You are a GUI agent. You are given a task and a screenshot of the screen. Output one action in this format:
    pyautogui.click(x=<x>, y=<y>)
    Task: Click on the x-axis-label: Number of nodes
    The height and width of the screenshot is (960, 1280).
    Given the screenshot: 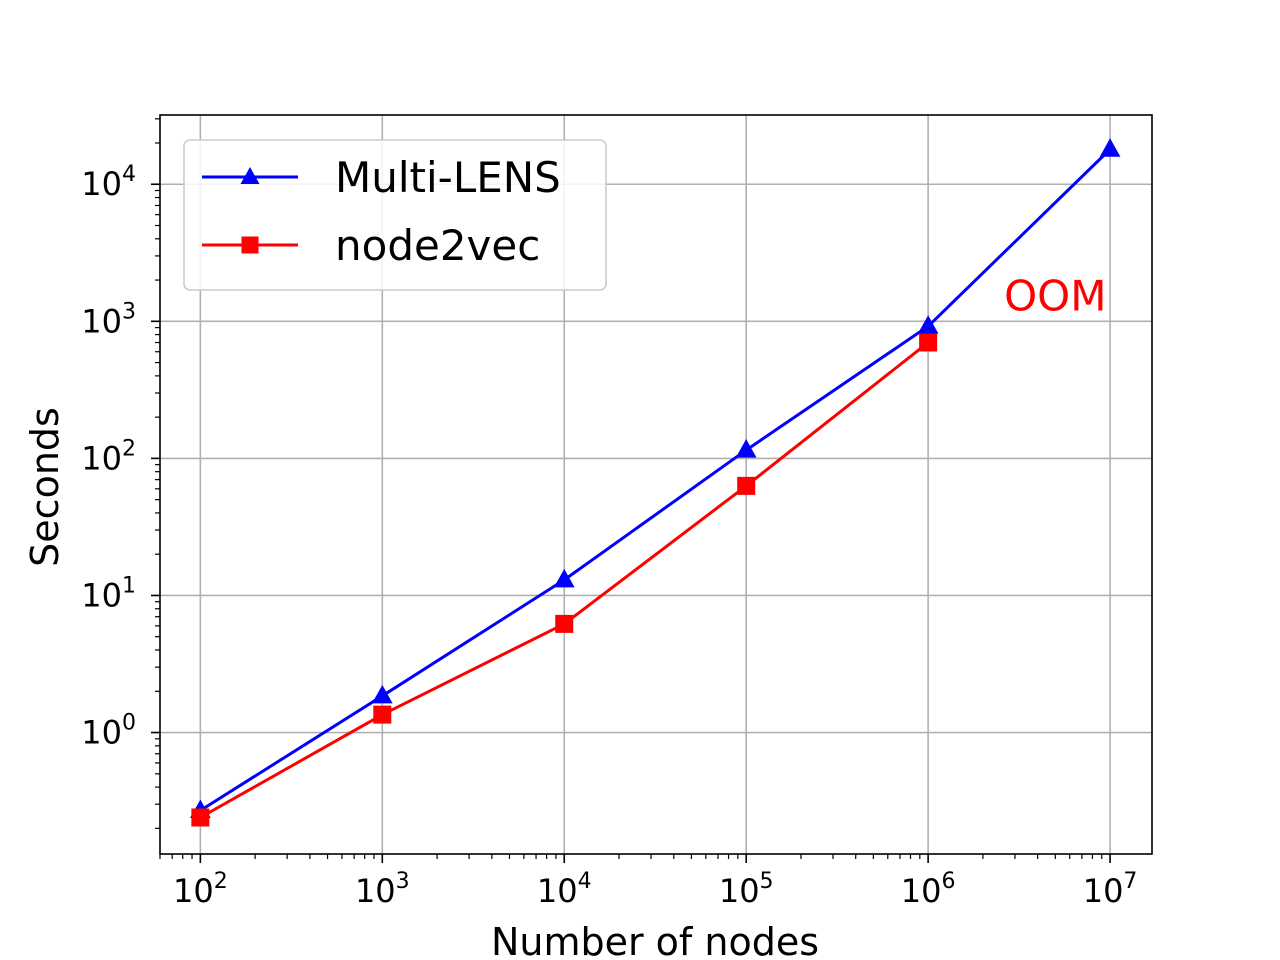 What is the action you would take?
    pyautogui.click(x=655, y=940)
    